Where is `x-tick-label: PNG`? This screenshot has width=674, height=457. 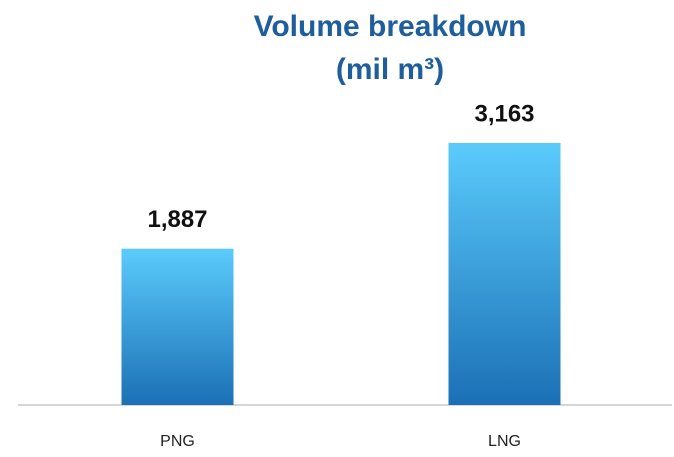 x-tick-label: PNG is located at coordinates (177, 441).